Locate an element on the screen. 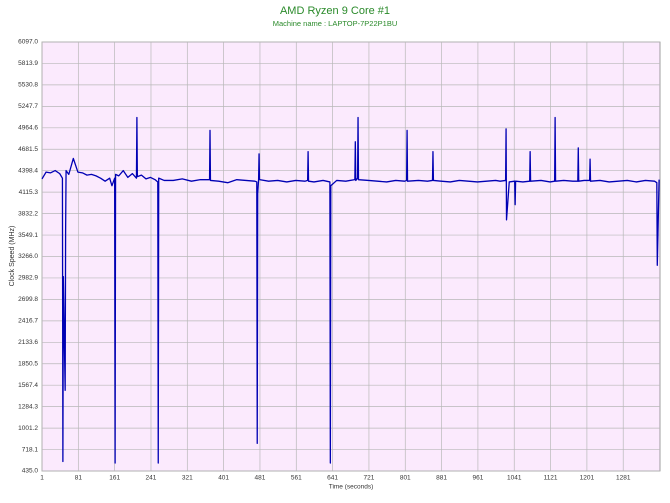 This screenshot has height=503, width=670. y-tick-label: 3832.2 is located at coordinates (28, 213).